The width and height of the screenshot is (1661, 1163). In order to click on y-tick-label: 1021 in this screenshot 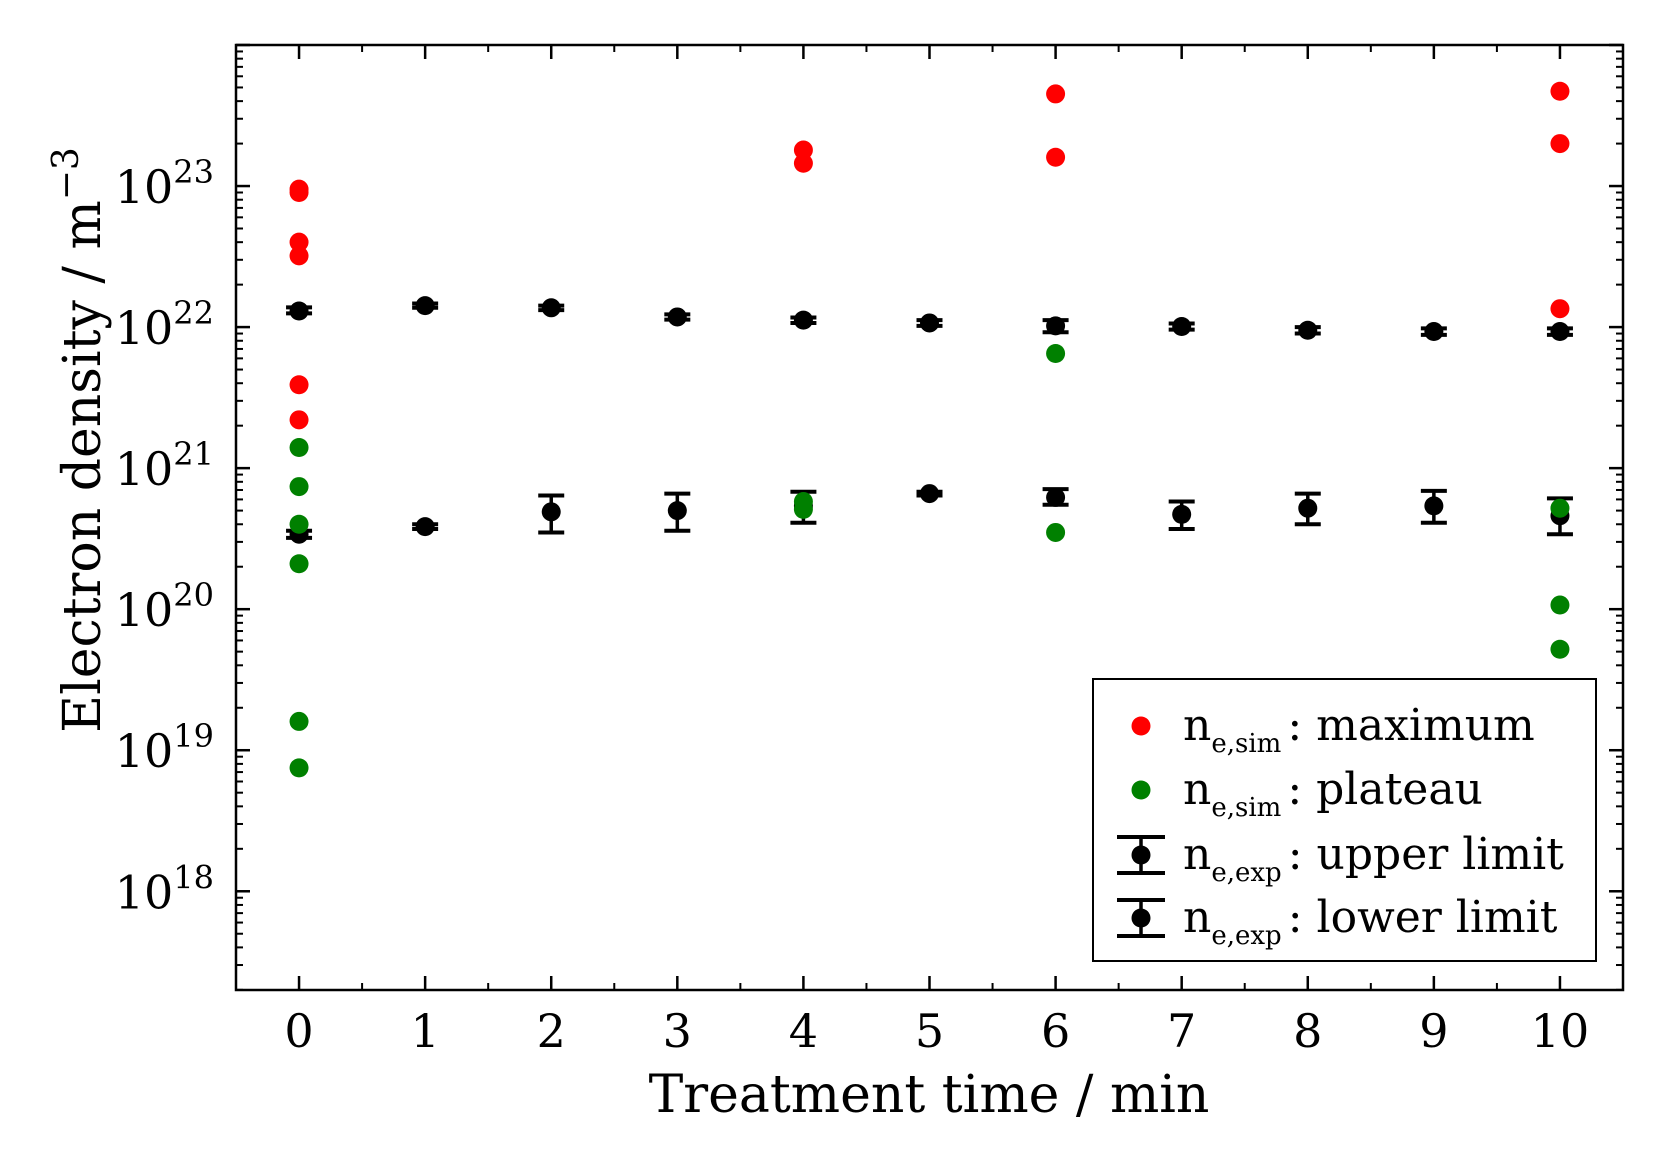, I will do `click(164, 465)`.